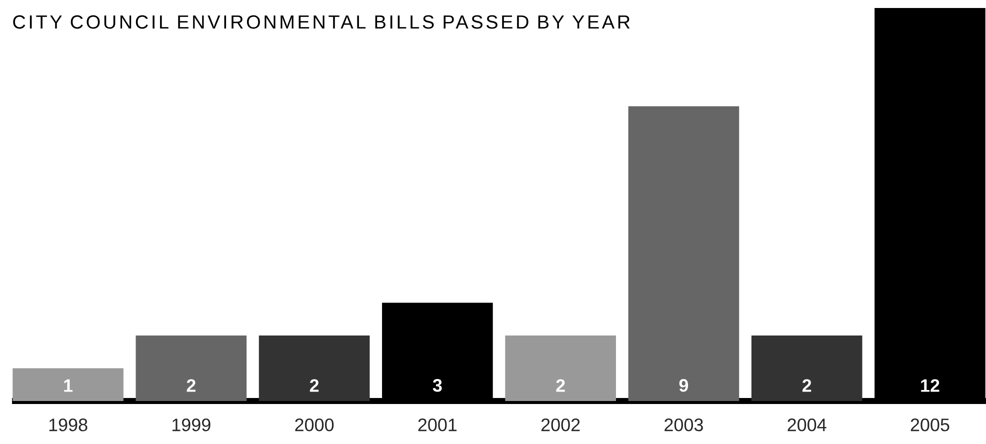 This screenshot has height=444, width=986. What do you see at coordinates (321, 22) in the screenshot?
I see `chart-title: CITY COUNCIL ENVIRONMENTAL BILLS PASSED BY YEAR` at bounding box center [321, 22].